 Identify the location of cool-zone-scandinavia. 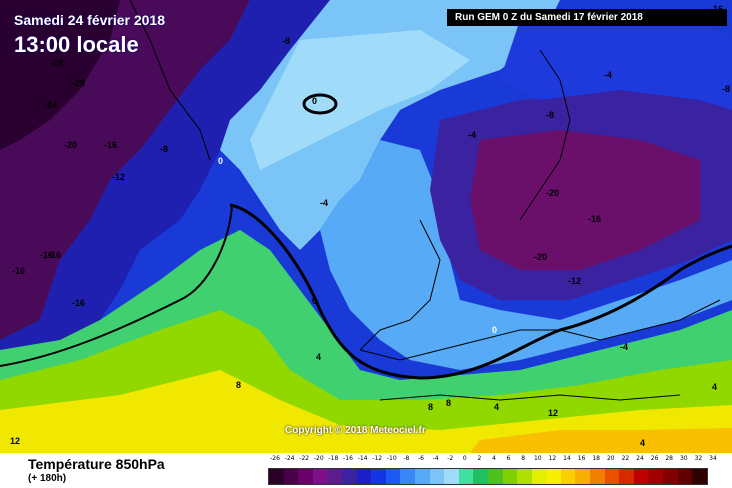
(616, 60).